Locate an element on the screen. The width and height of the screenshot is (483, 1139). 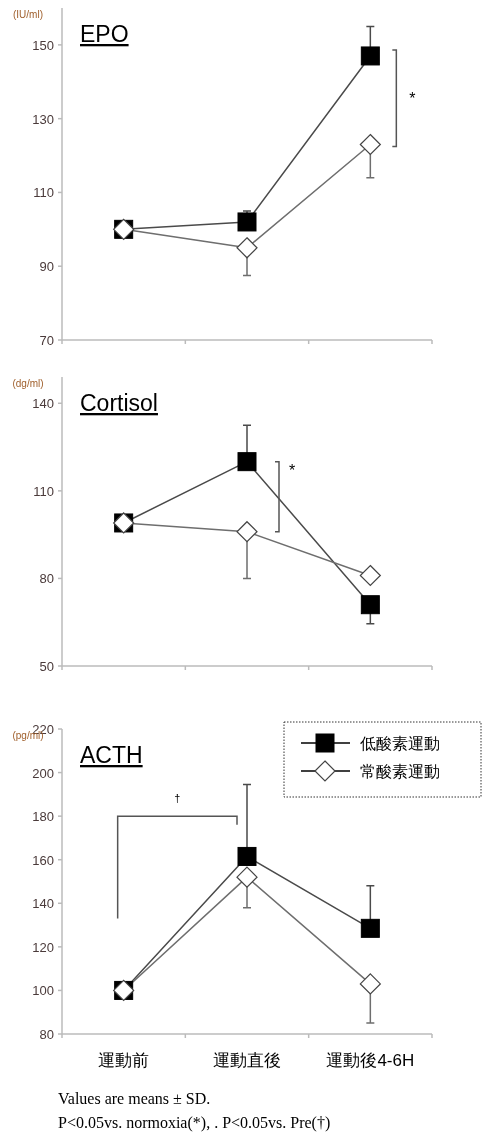
y-tick-label: 180 is located at coordinates (43, 817).